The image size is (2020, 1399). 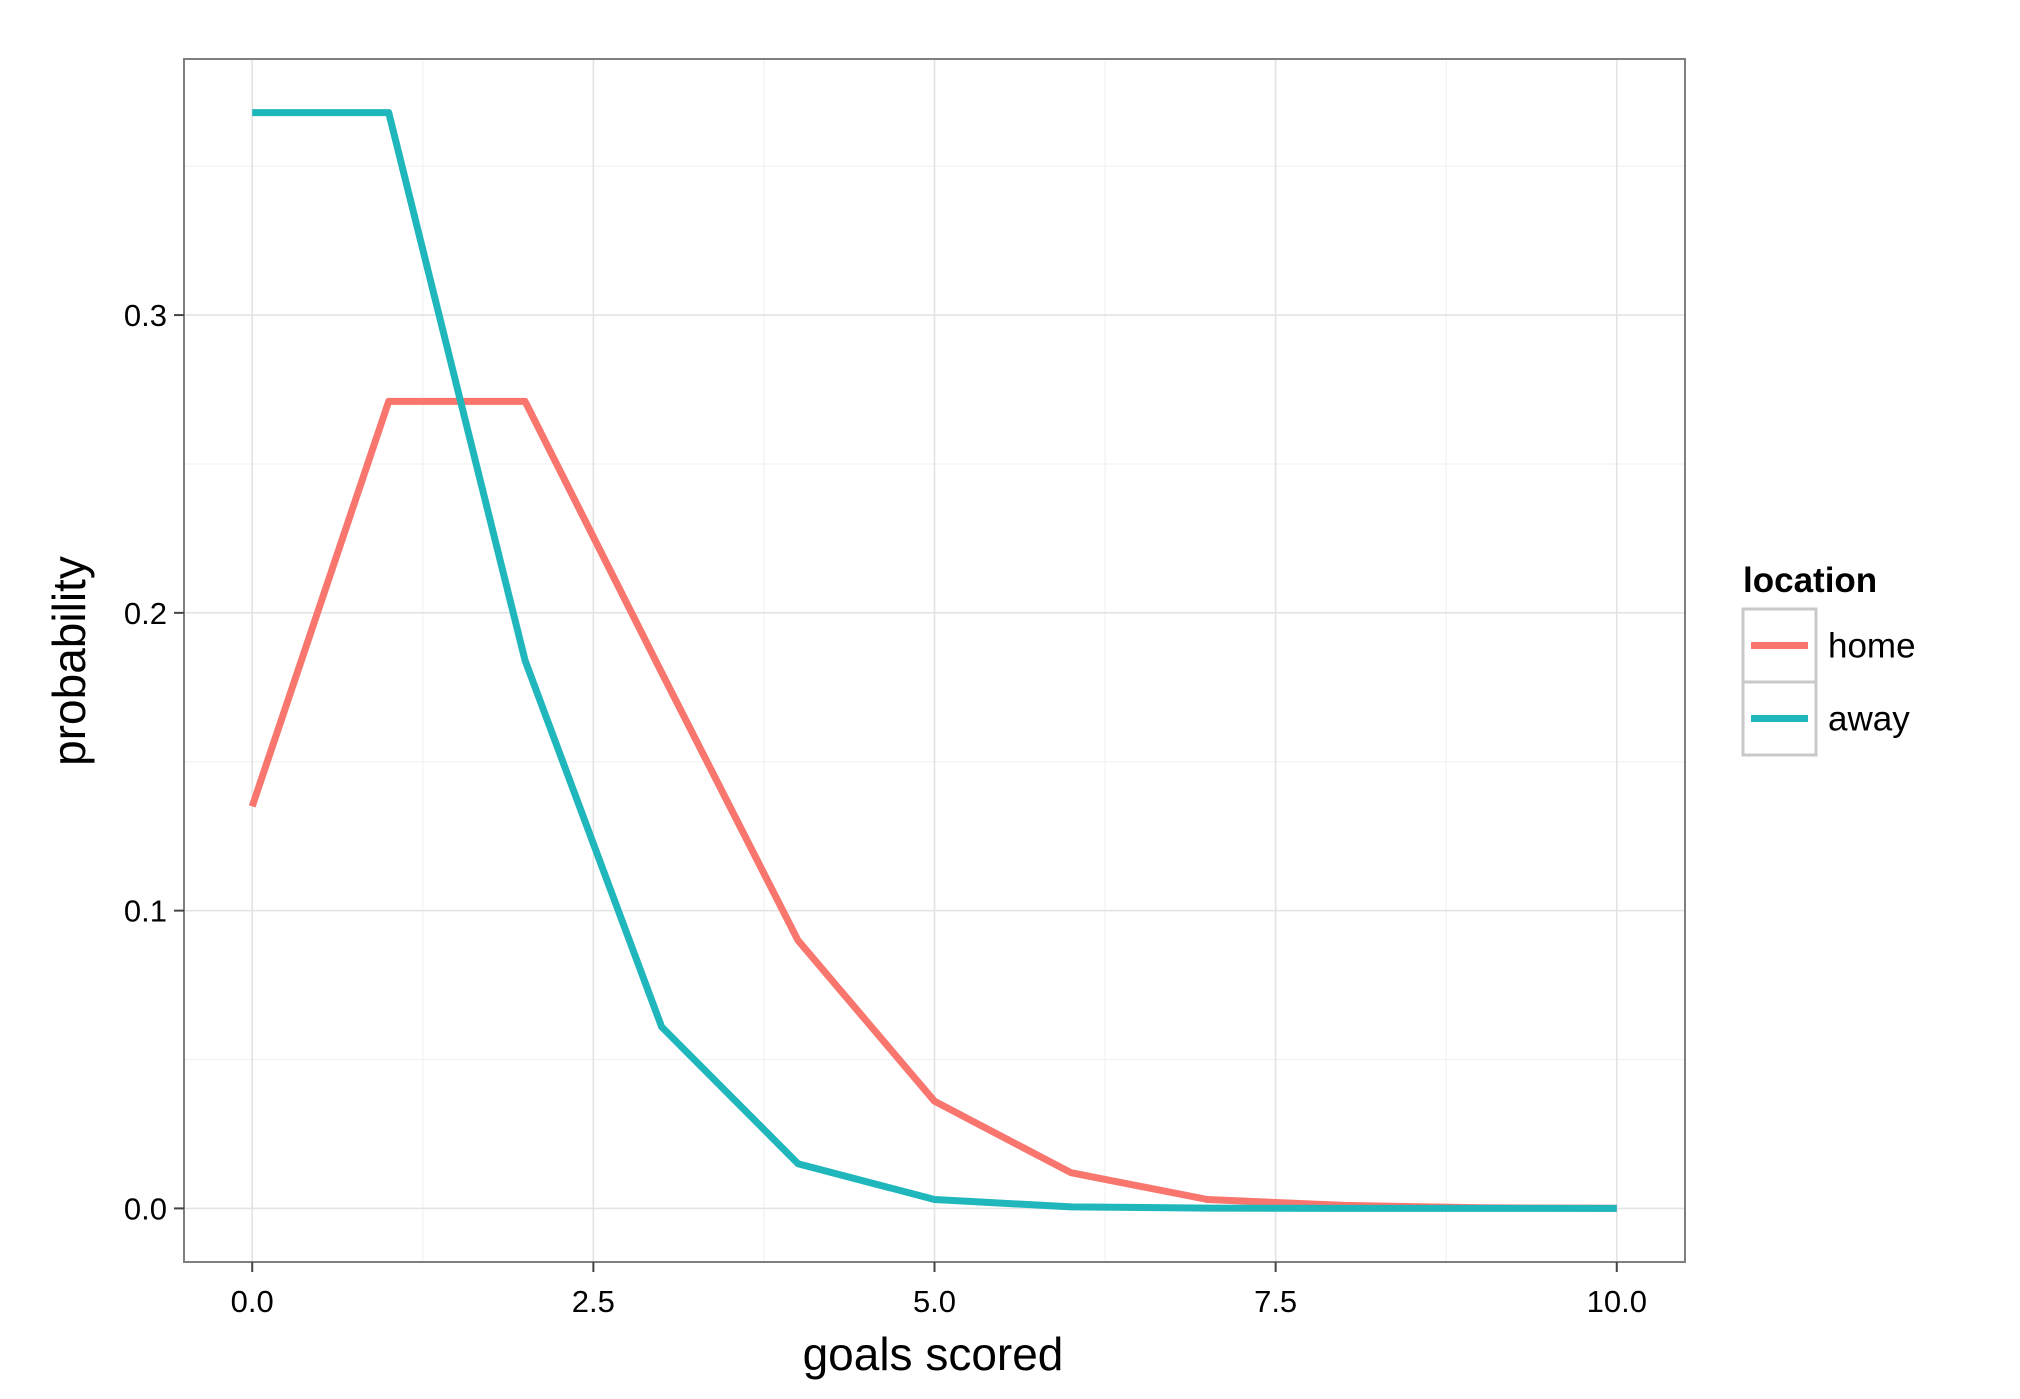 What do you see at coordinates (1617, 1301) in the screenshot?
I see `x-tick-label: 10.0` at bounding box center [1617, 1301].